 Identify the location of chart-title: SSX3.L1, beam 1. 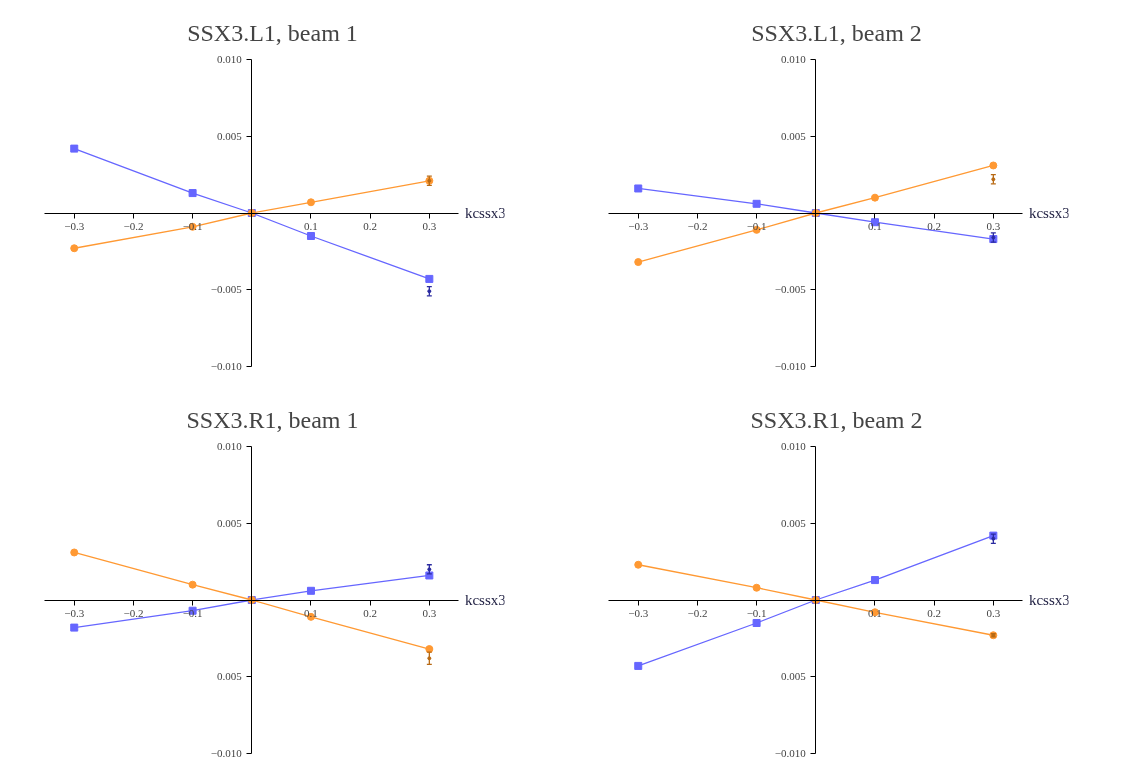
(272, 32).